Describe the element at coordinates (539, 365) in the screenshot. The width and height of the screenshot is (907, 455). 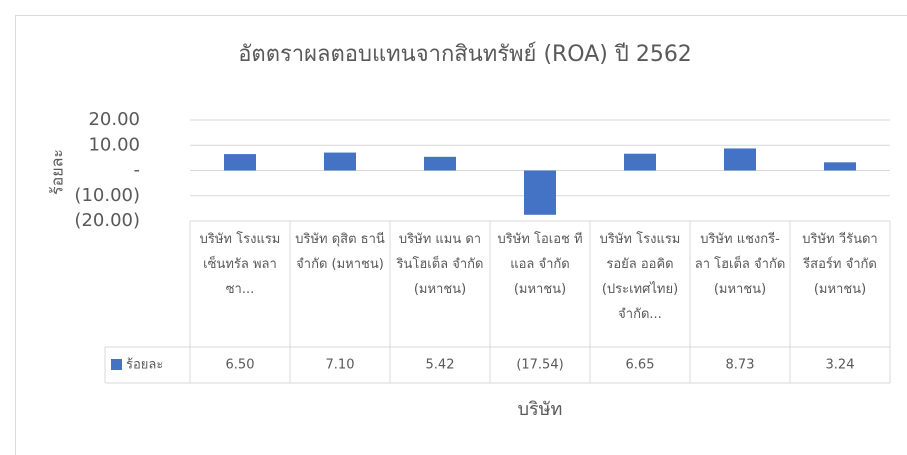
I see `value-label: (17.54)` at that location.